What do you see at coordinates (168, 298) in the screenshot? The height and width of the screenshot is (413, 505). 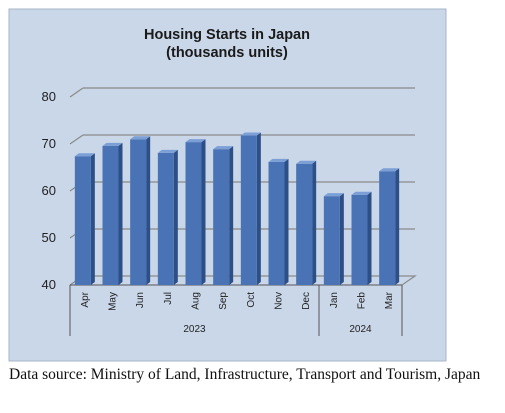 I see `x-tick-label: Jul` at bounding box center [168, 298].